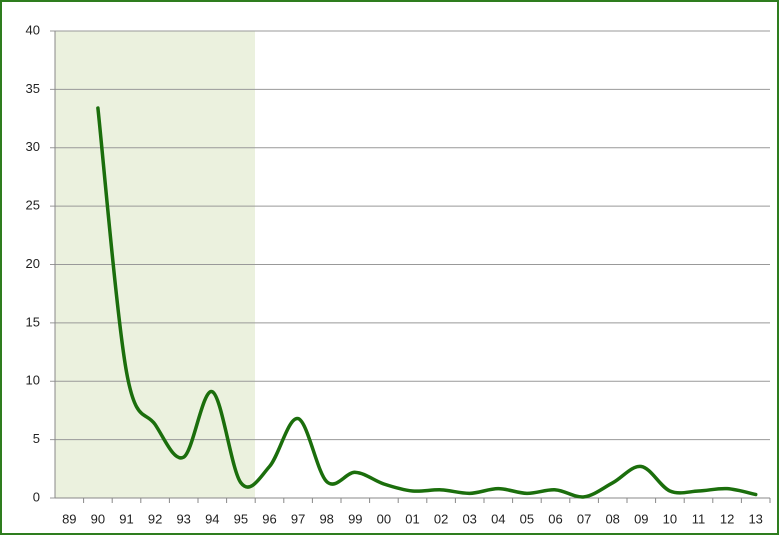 This screenshot has width=779, height=540. What do you see at coordinates (98, 518) in the screenshot?
I see `x-tick-label: 90` at bounding box center [98, 518].